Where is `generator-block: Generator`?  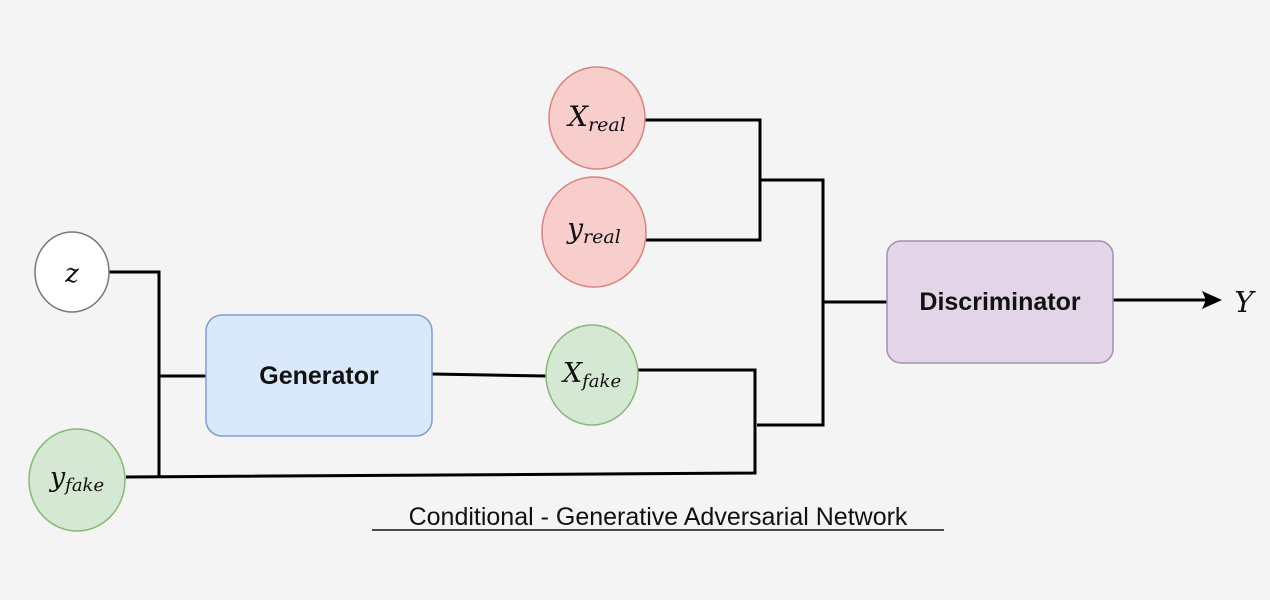 generator-block: Generator is located at coordinates (319, 375).